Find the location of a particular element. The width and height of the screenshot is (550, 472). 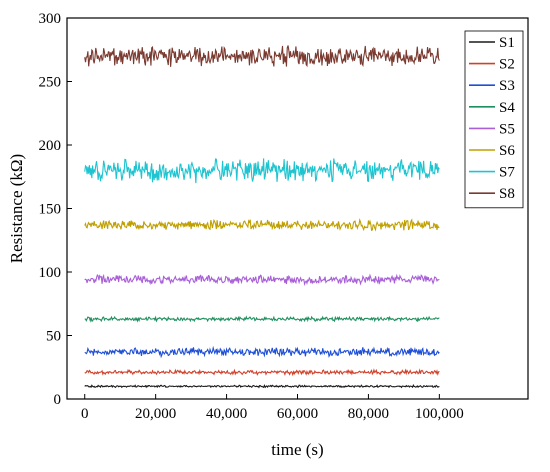

legend-label-s6: S6 is located at coordinates (507, 151).